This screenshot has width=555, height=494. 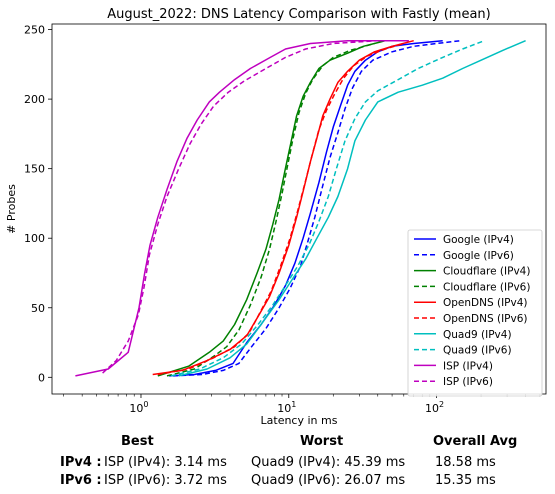 I want to click on legend-label-opendns-ipv6: OpenDNS (IPv6), so click(x=485, y=319).